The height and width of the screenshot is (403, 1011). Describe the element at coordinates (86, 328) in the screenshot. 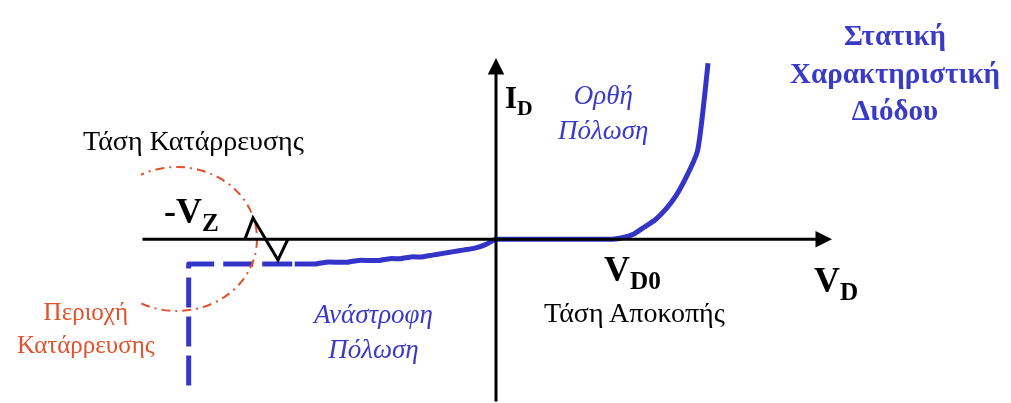

I see `text: Περιοχή Κατάρρευσης` at that location.